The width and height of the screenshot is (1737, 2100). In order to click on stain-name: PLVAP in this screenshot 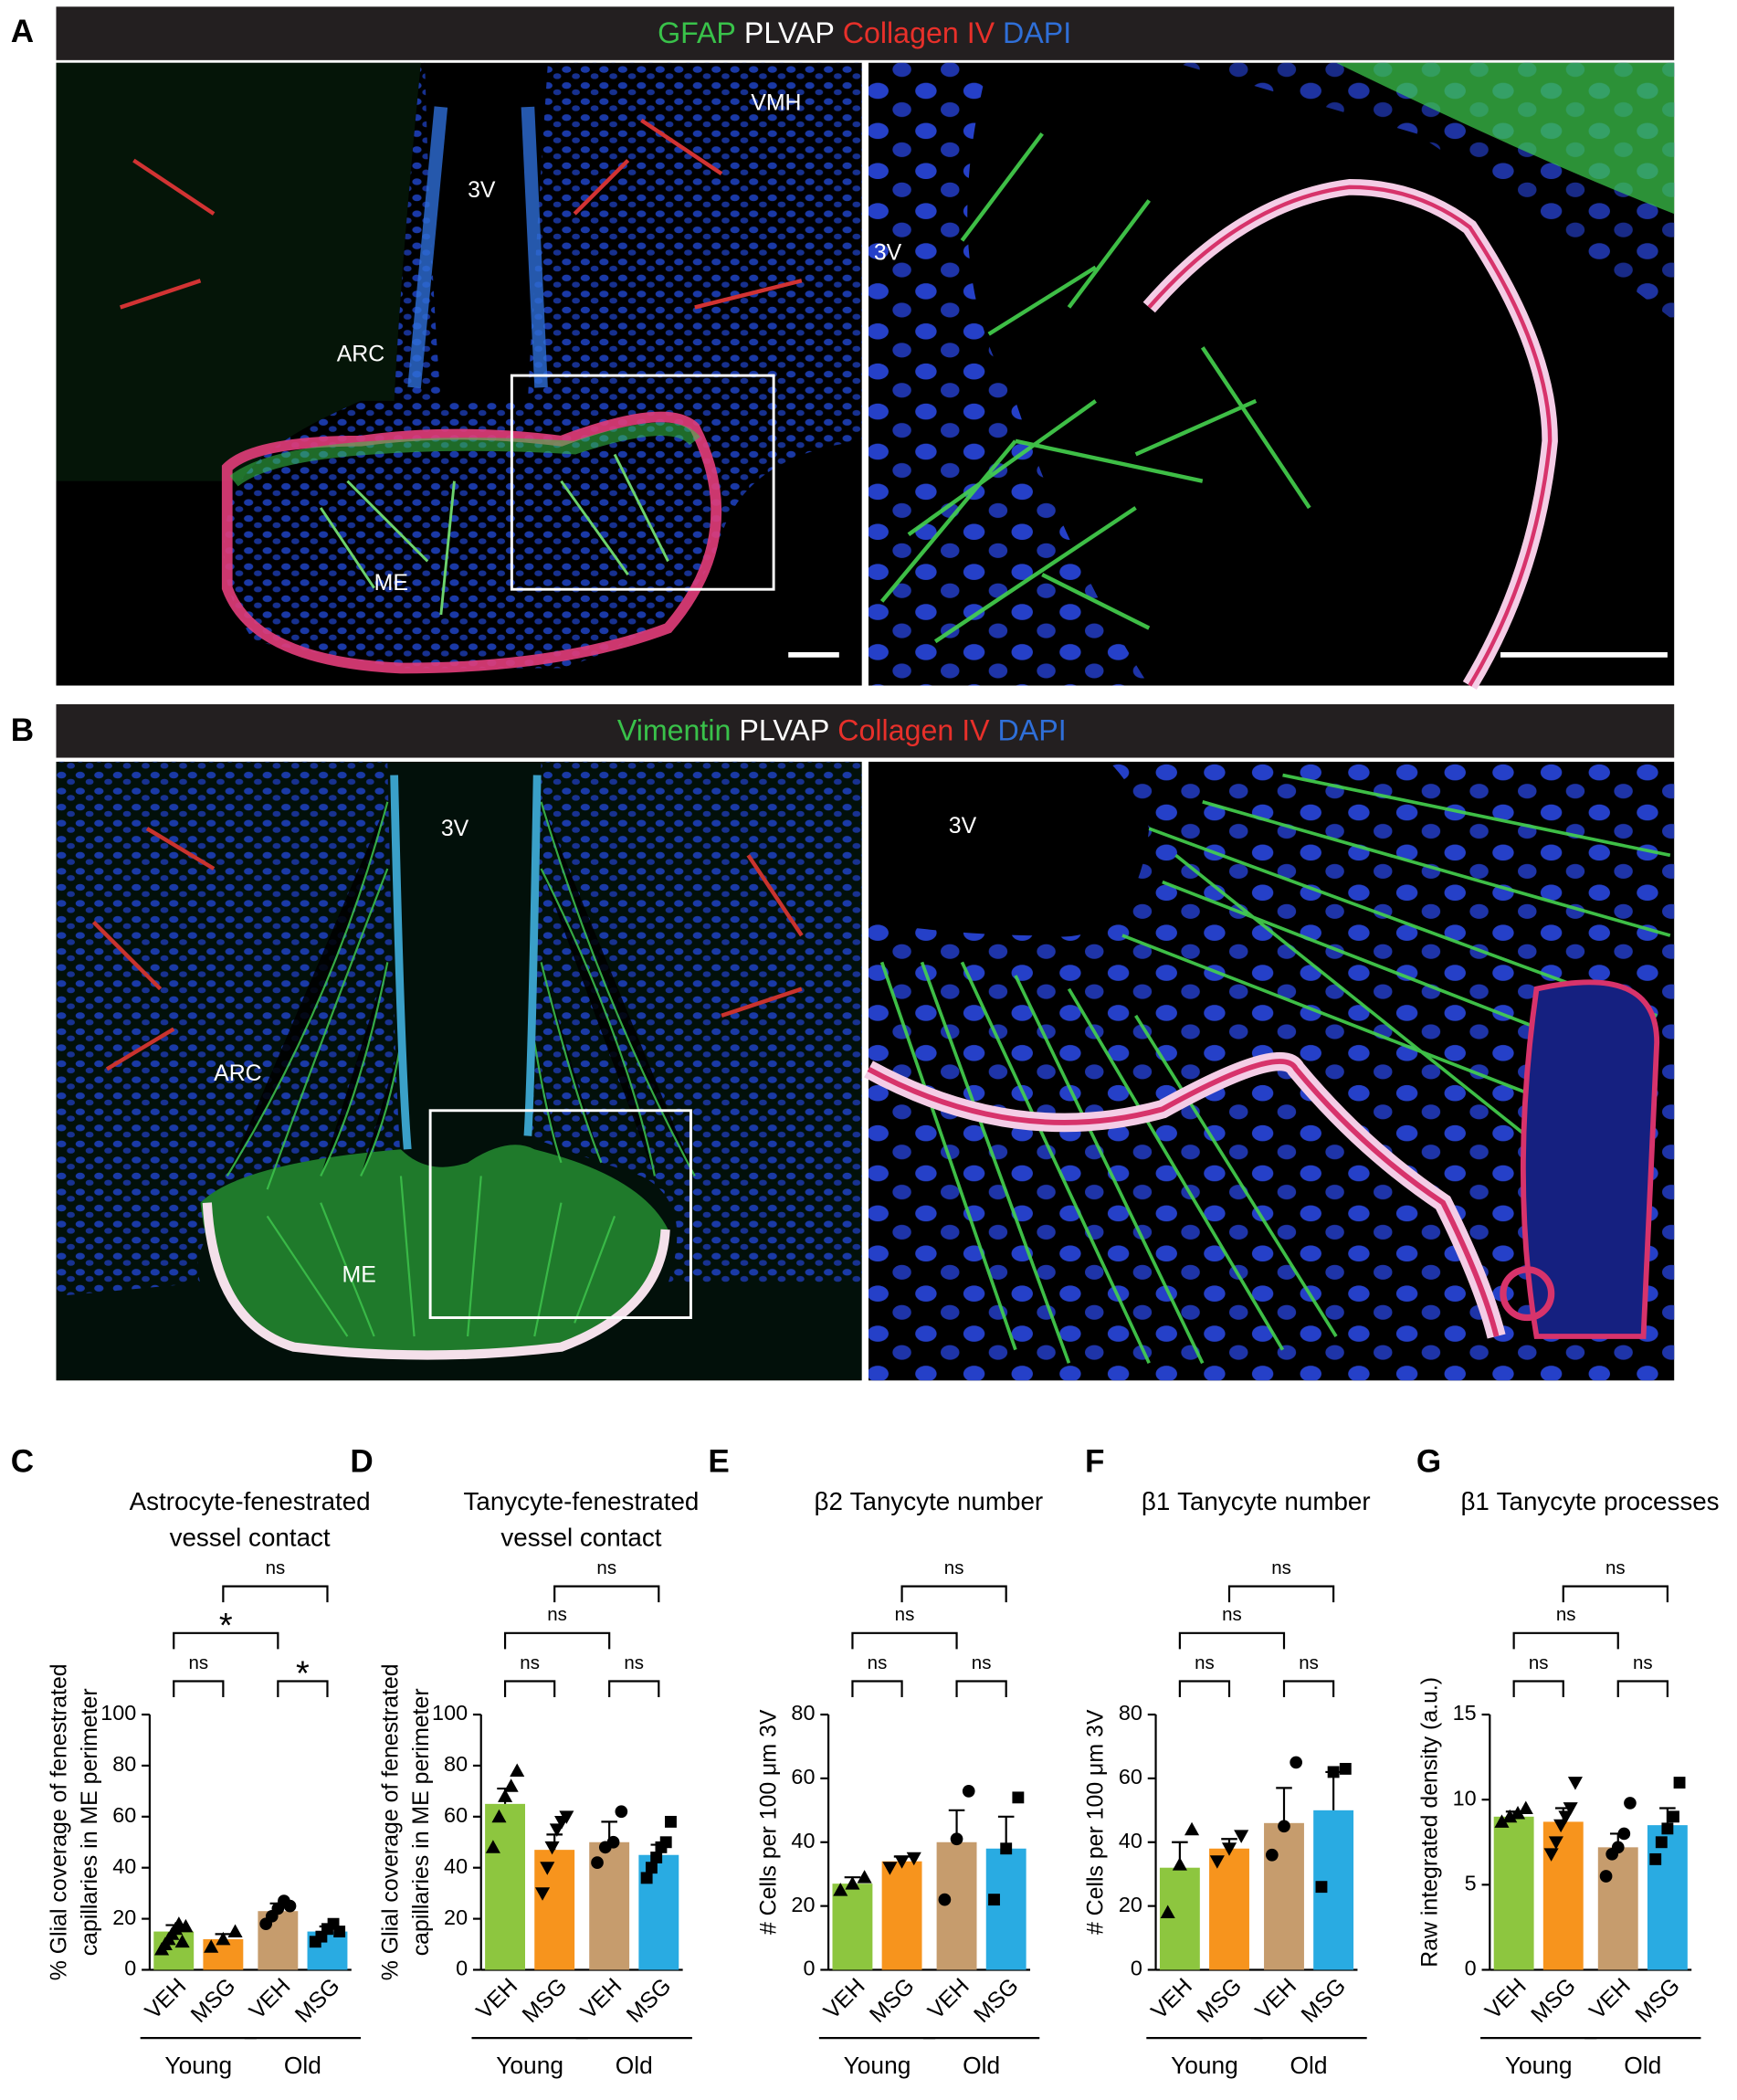, I will do `click(784, 729)`.